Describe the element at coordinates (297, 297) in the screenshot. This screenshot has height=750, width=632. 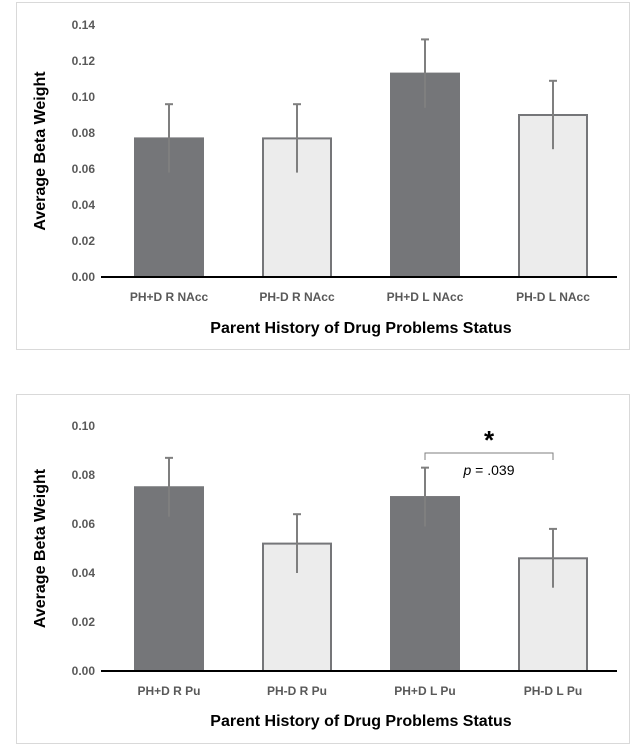
I see `nacc-category-label: PH-D R NAcc` at that location.